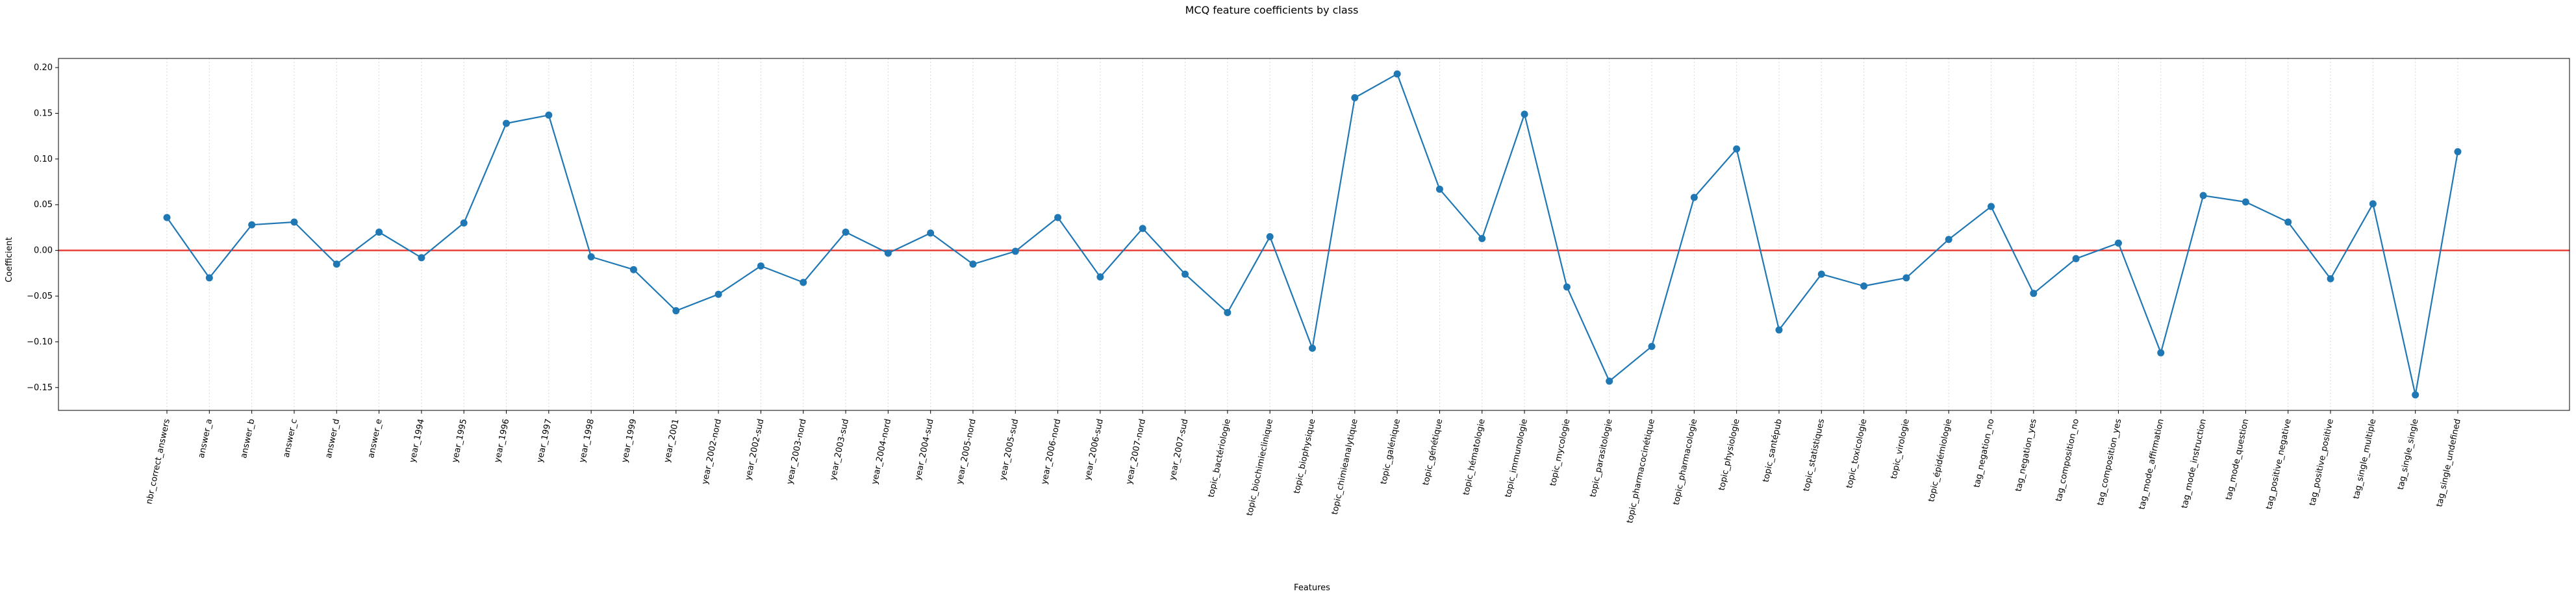 The height and width of the screenshot is (600, 2576). What do you see at coordinates (2026, 455) in the screenshot?
I see `x-tick-label: tag_negation_yes` at bounding box center [2026, 455].